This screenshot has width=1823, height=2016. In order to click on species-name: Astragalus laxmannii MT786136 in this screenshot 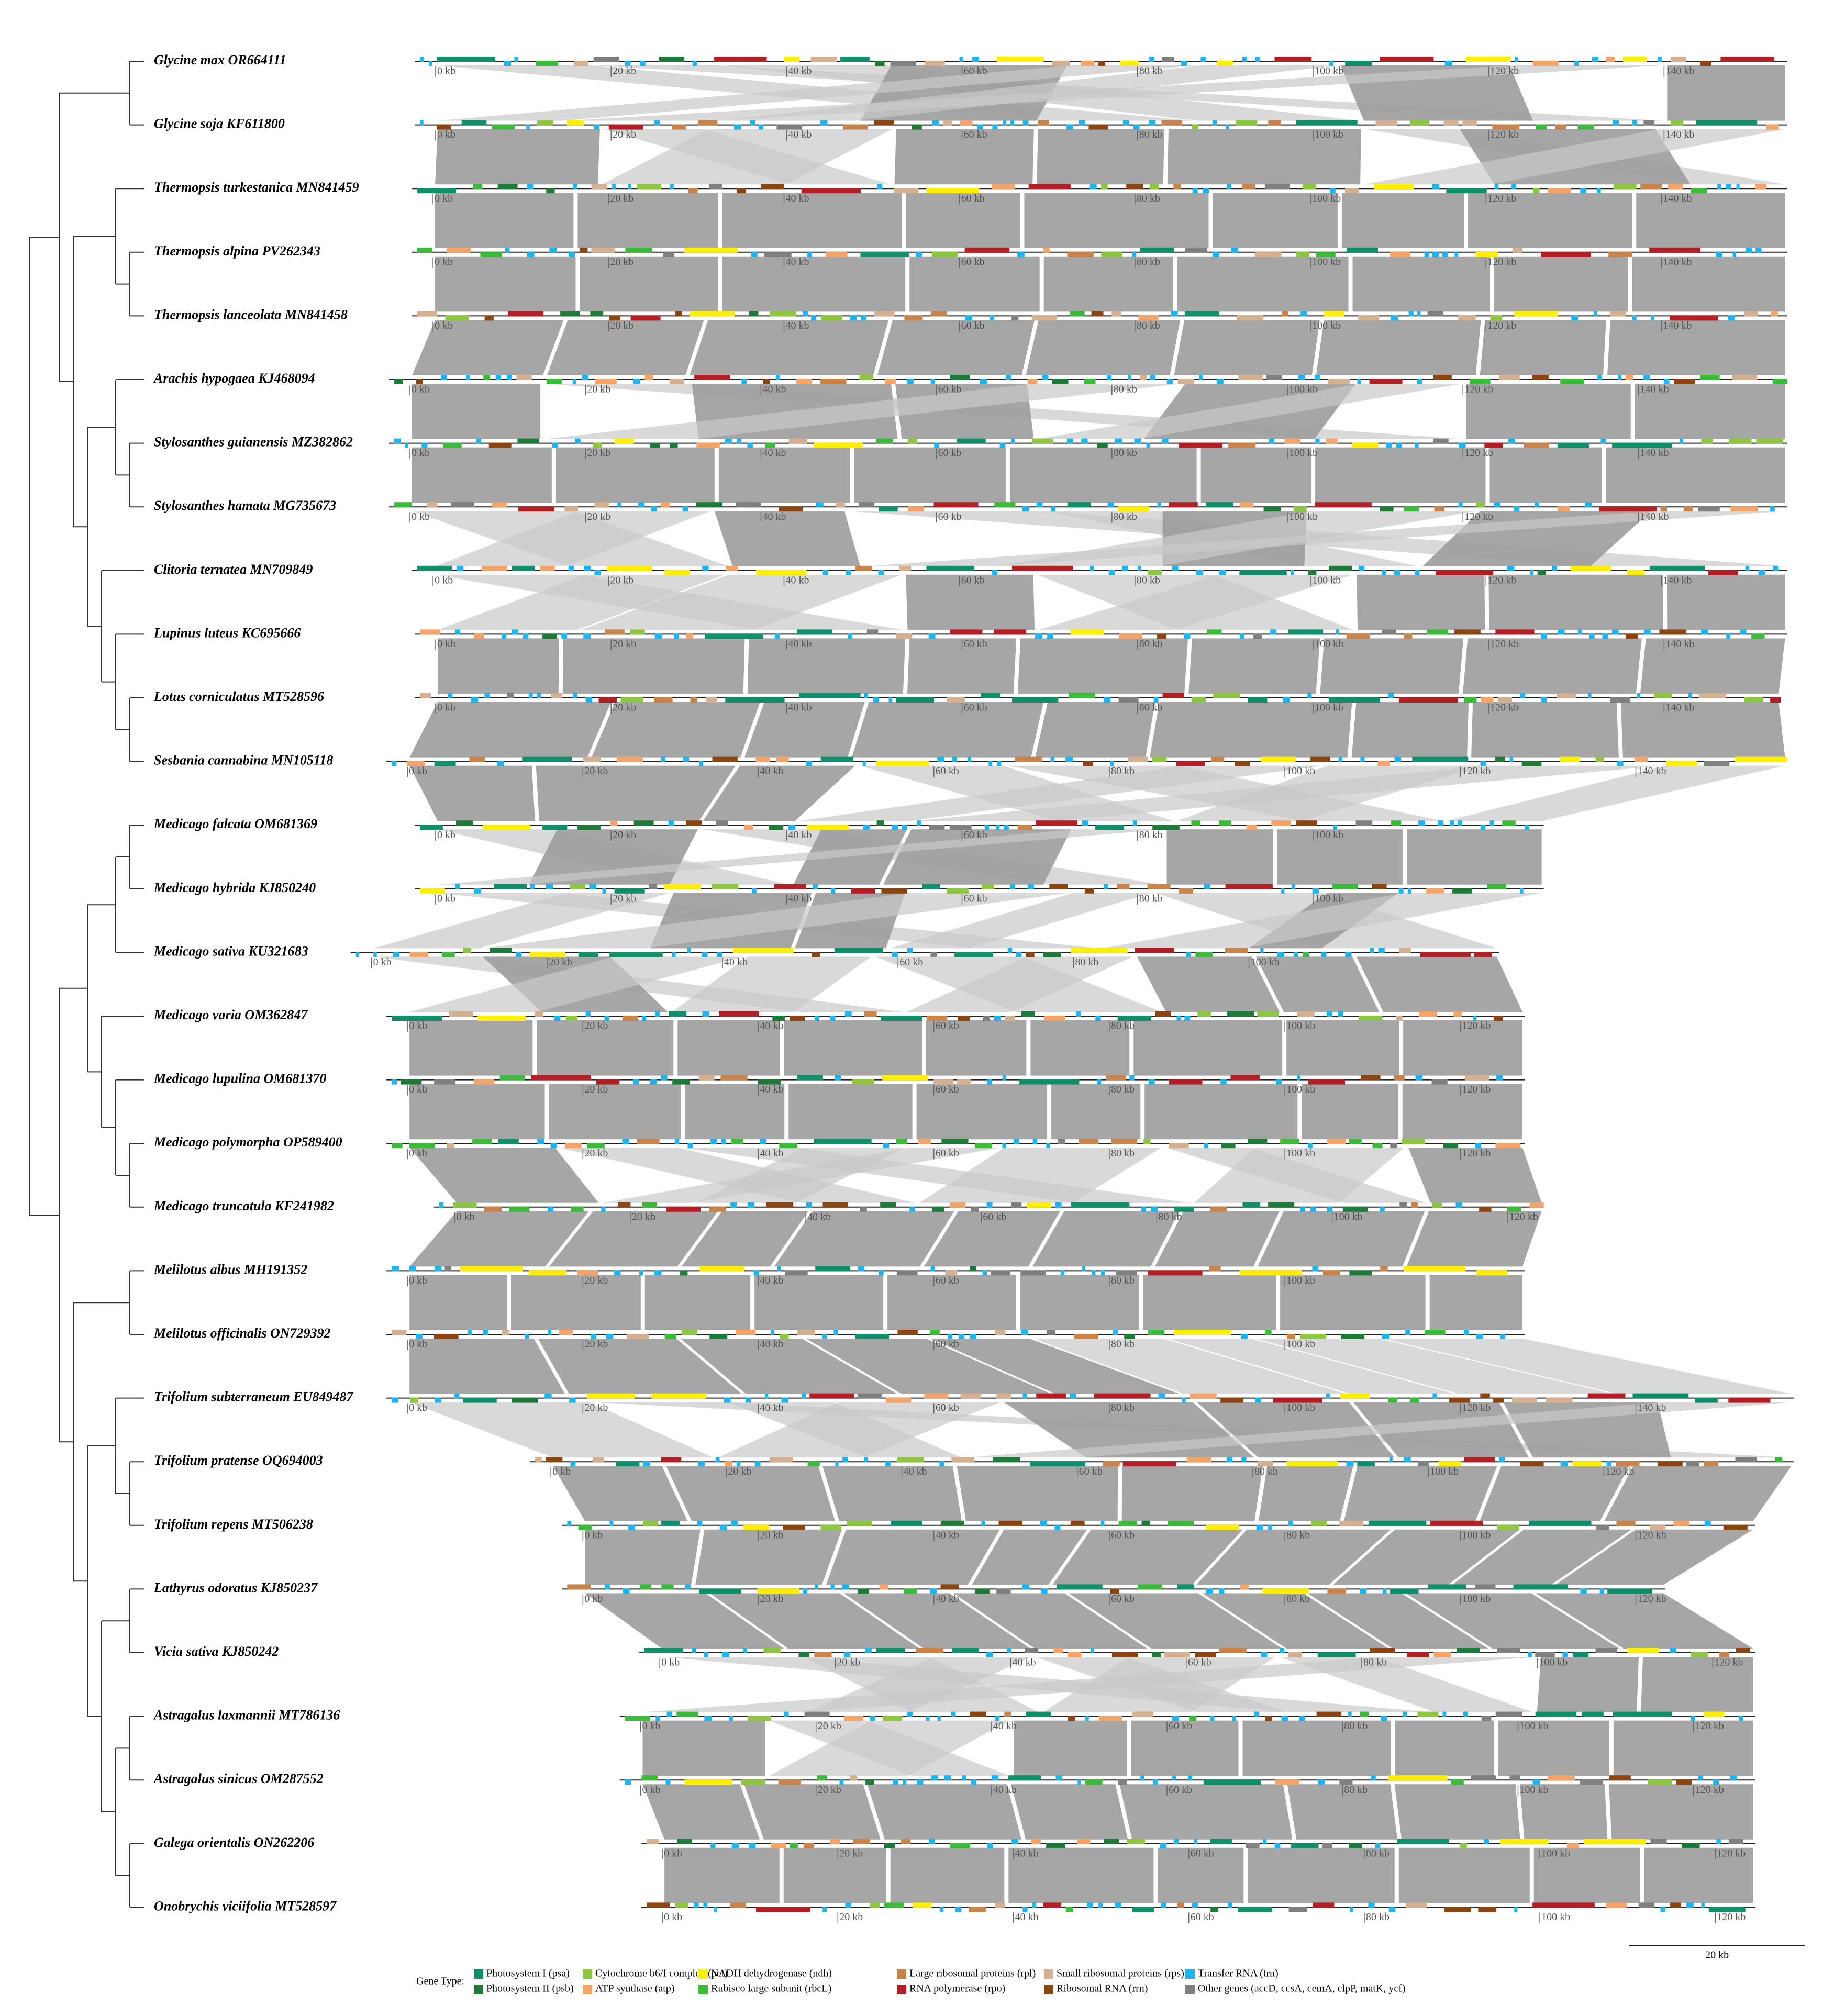, I will do `click(246, 1715)`.